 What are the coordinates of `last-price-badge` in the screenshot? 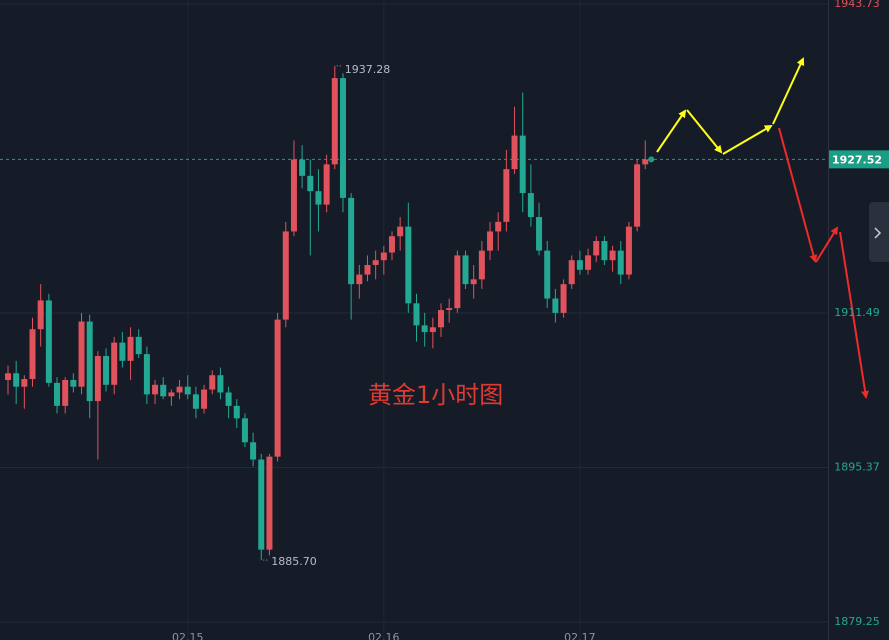 It's located at (859, 159).